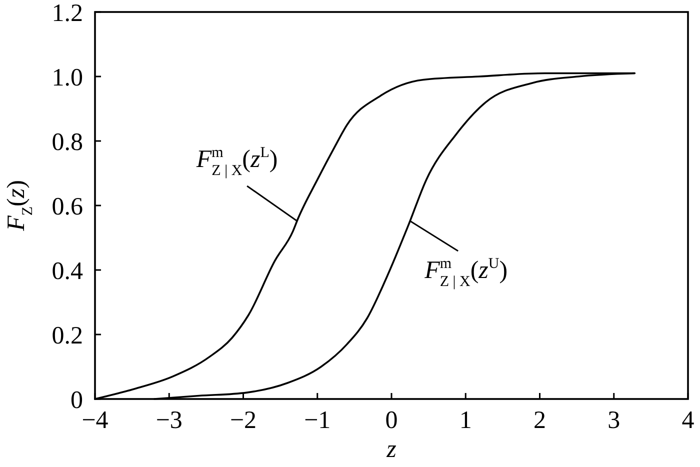 The width and height of the screenshot is (700, 467). I want to click on y-tick-label: 0.4, so click(68, 271).